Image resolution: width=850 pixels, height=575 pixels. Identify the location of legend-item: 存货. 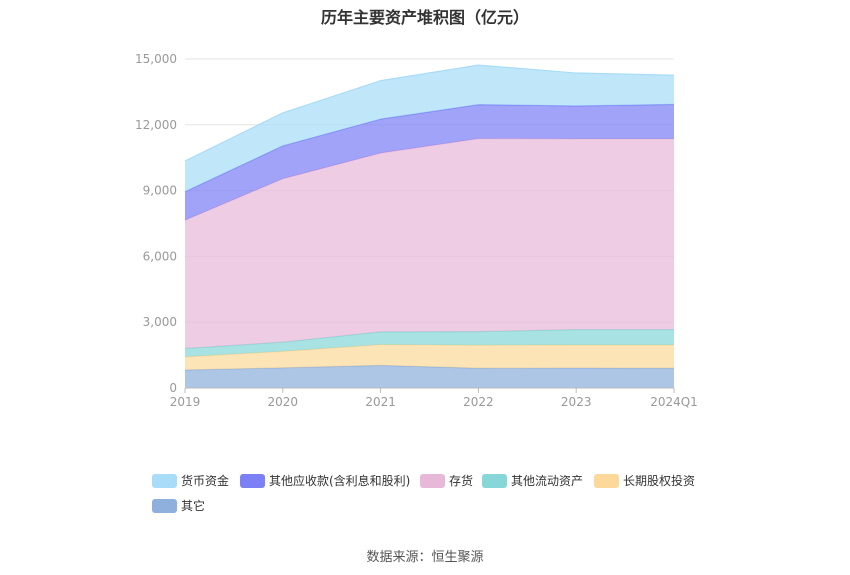
(446, 480).